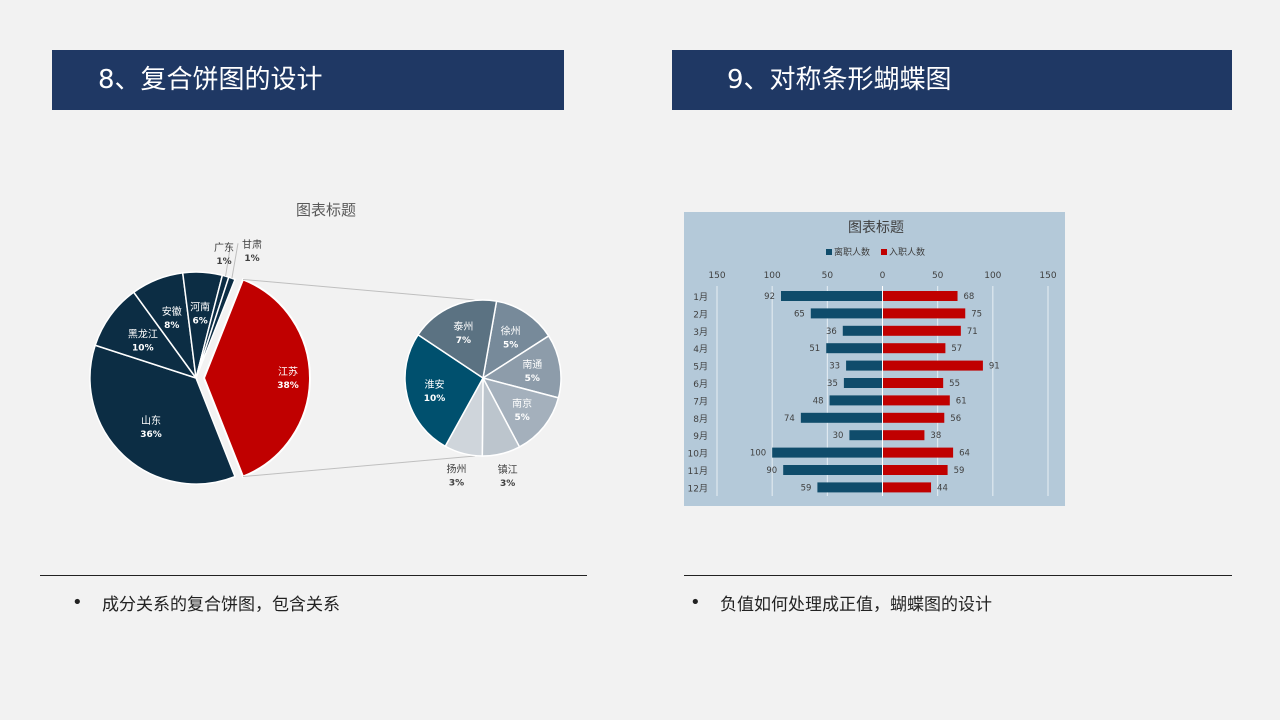 This screenshot has width=1280, height=720. What do you see at coordinates (532, 364) in the screenshot?
I see `secondary-pie-label: 南通` at bounding box center [532, 364].